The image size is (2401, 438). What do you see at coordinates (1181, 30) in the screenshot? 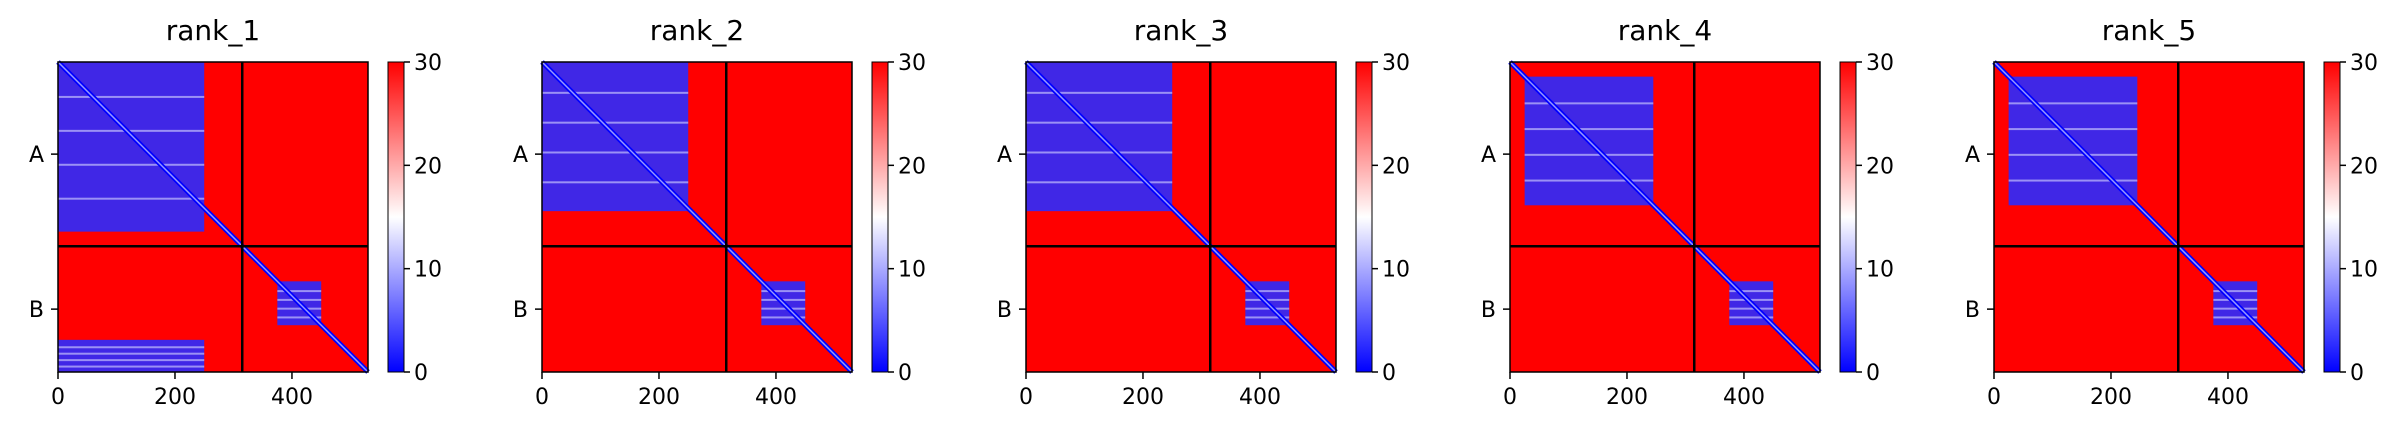
I see `chart-title: rank_3` at bounding box center [1181, 30].